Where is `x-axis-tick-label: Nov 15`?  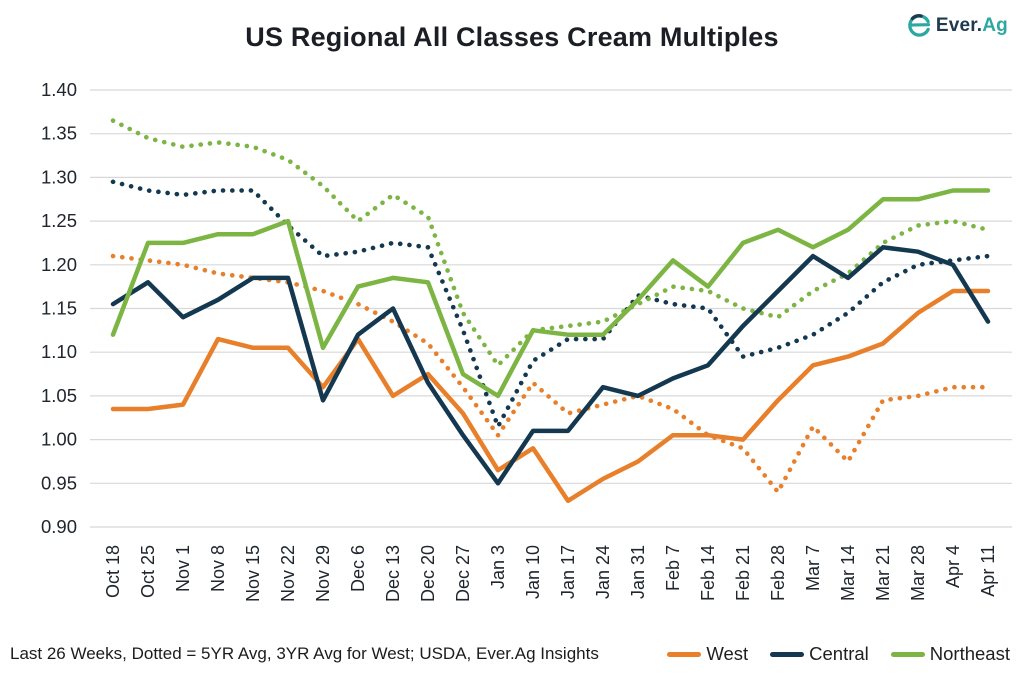
x-axis-tick-label: Nov 15 is located at coordinates (253, 573).